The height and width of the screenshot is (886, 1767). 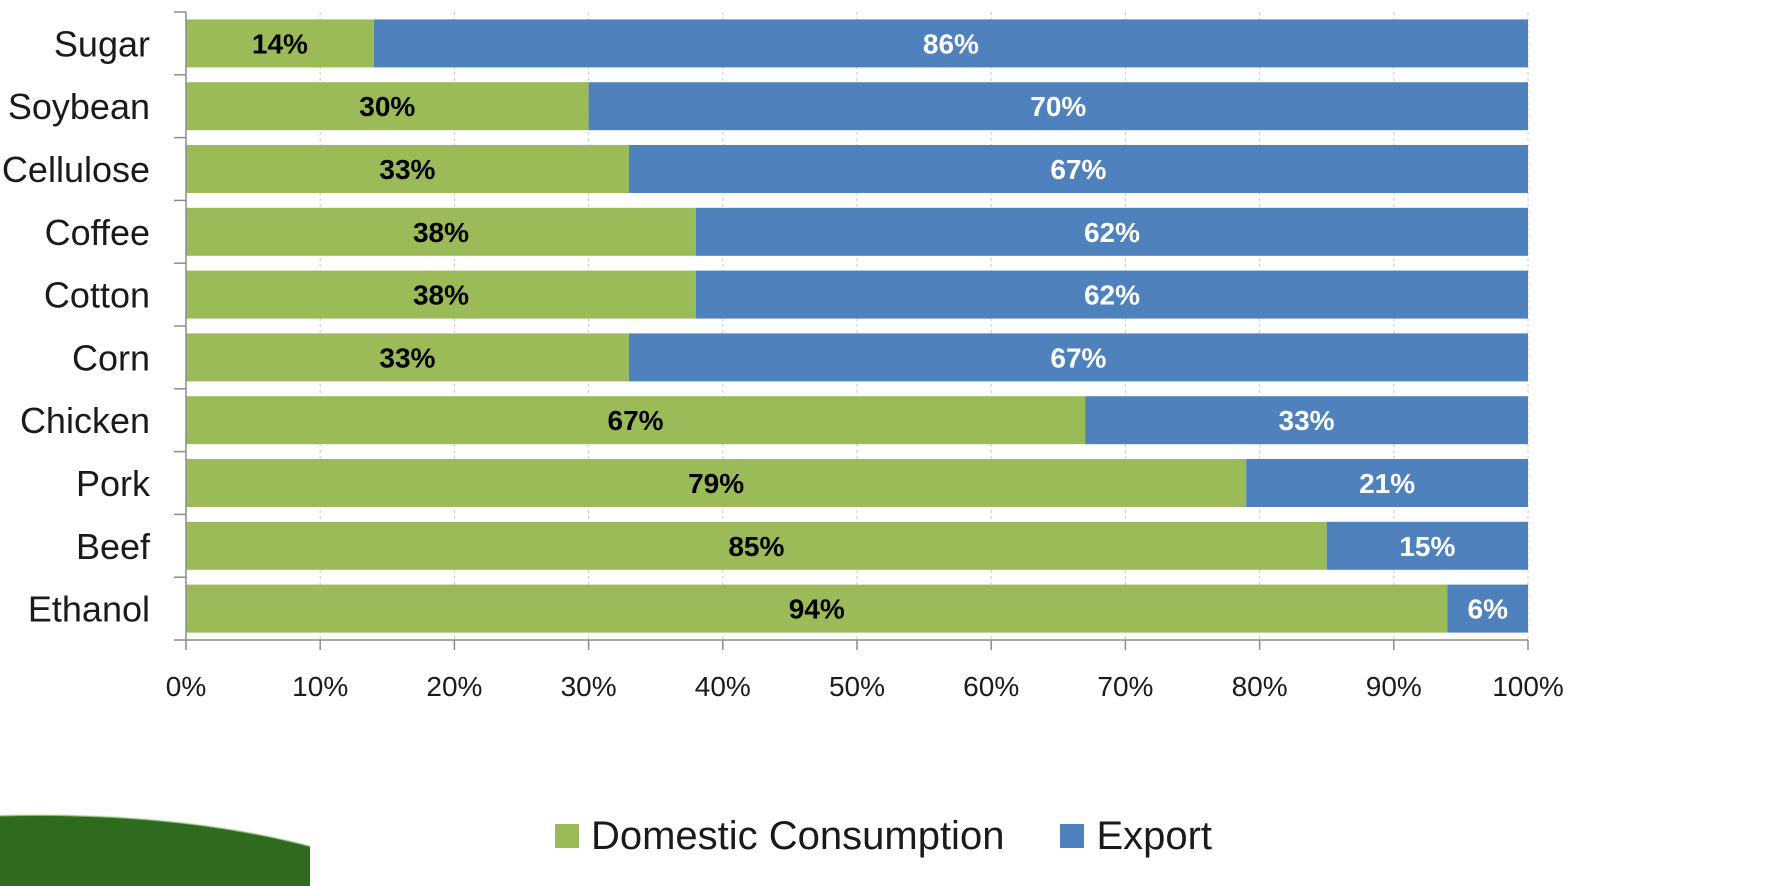 I want to click on legend-swatch-domestic, so click(x=566, y=836).